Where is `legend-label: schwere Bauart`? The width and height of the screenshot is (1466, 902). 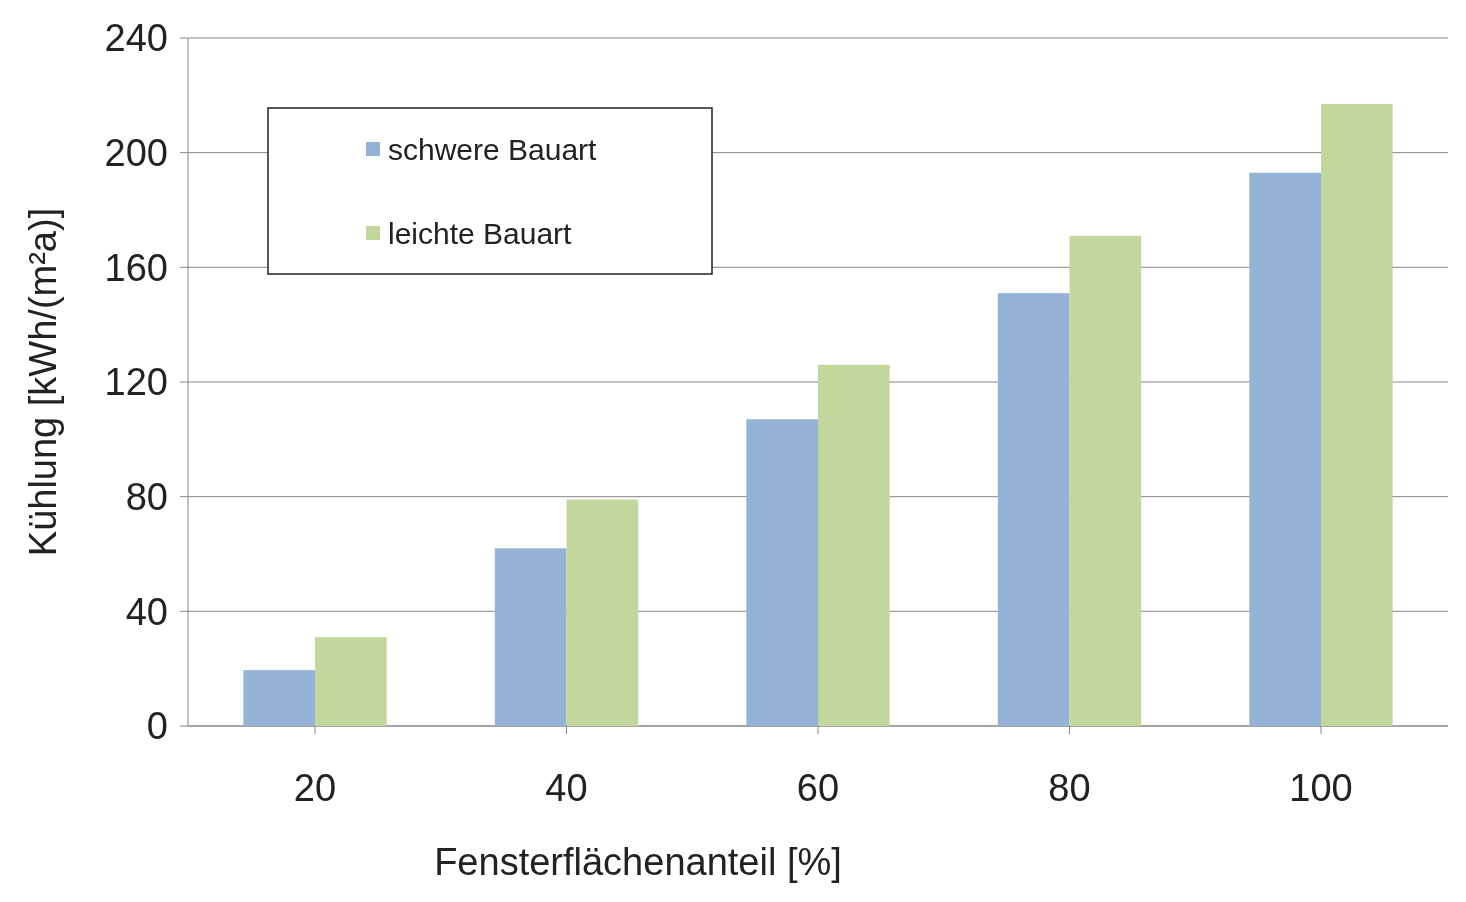
legend-label: schwere Bauart is located at coordinates (493, 149).